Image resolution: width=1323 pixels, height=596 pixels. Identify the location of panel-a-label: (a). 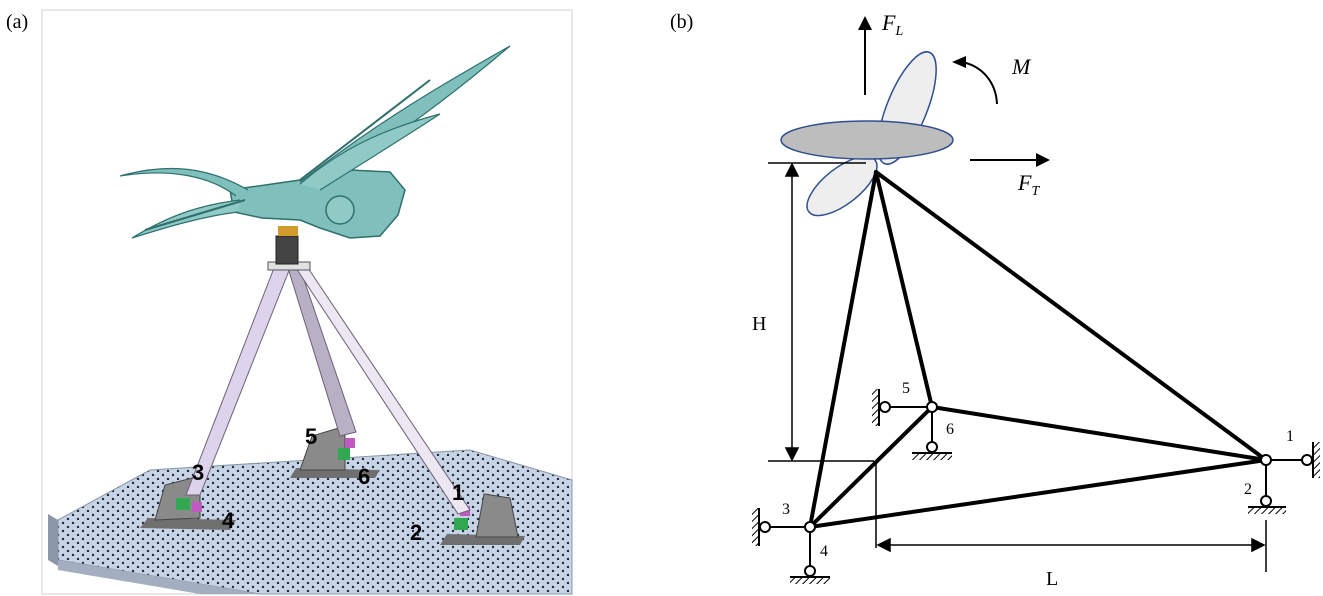
(17, 22).